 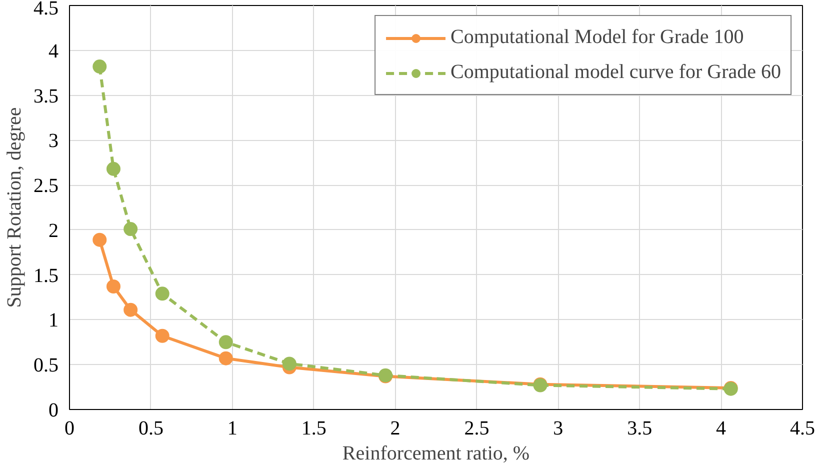 What do you see at coordinates (53, 231) in the screenshot?
I see `y-tick-label: 2` at bounding box center [53, 231].